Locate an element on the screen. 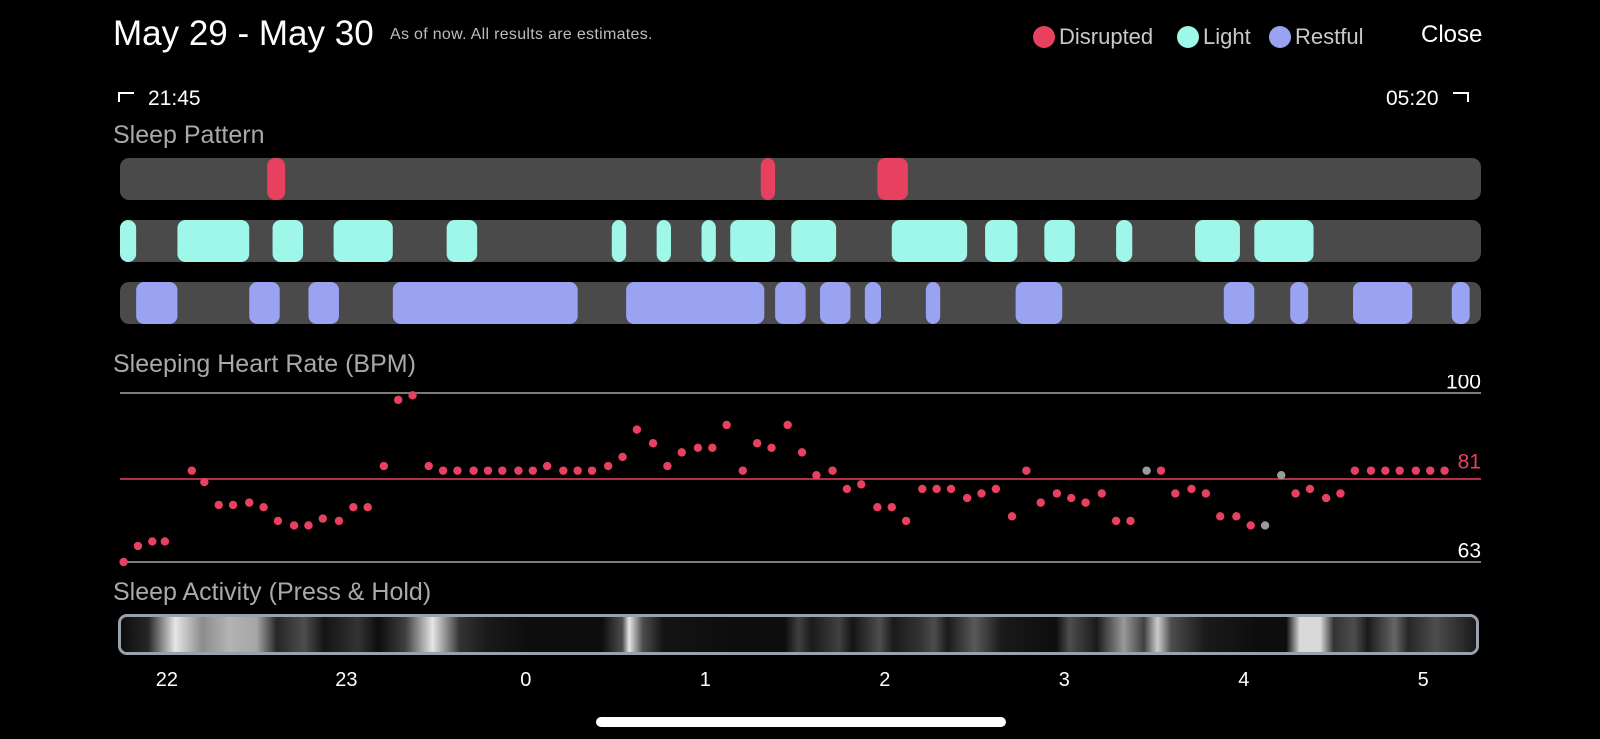 The image size is (1600, 739). hour-label: 5 is located at coordinates (1423, 680).